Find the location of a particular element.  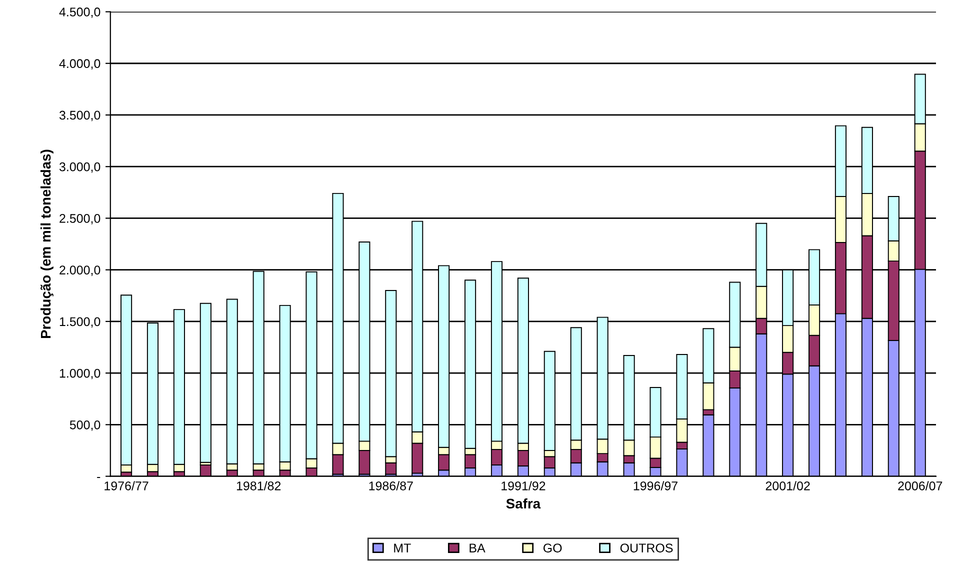

x-tick-label: 2001/02 is located at coordinates (788, 485).